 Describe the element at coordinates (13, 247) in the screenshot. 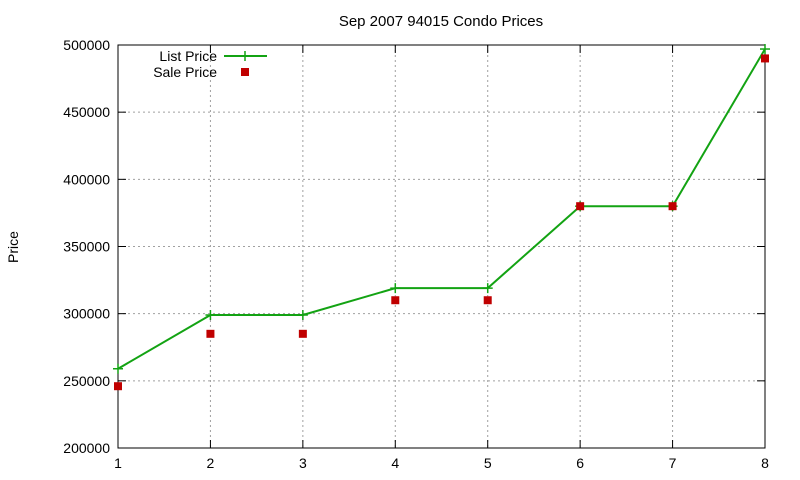

I see `y-axis-label: Price` at that location.